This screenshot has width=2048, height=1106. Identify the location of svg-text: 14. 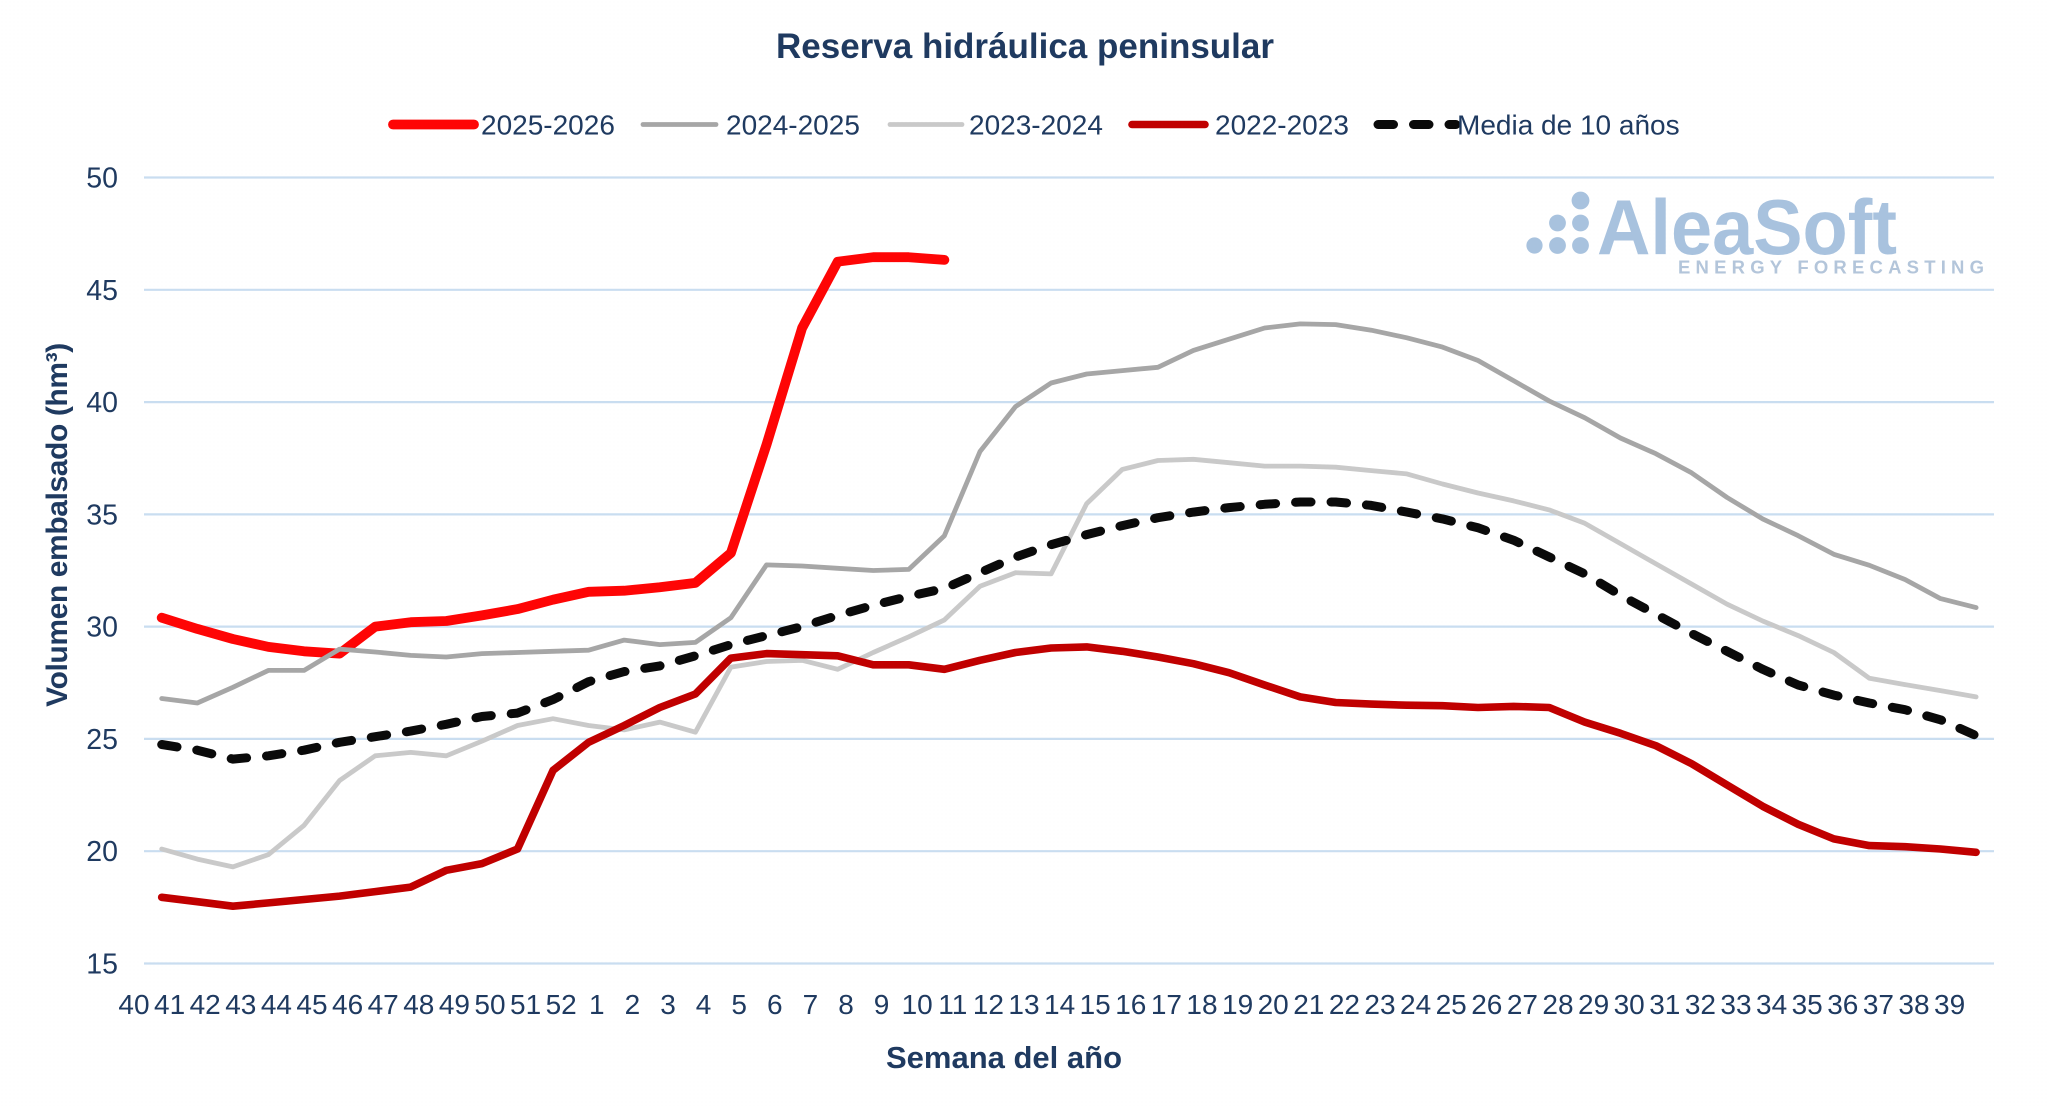
(1059, 1004).